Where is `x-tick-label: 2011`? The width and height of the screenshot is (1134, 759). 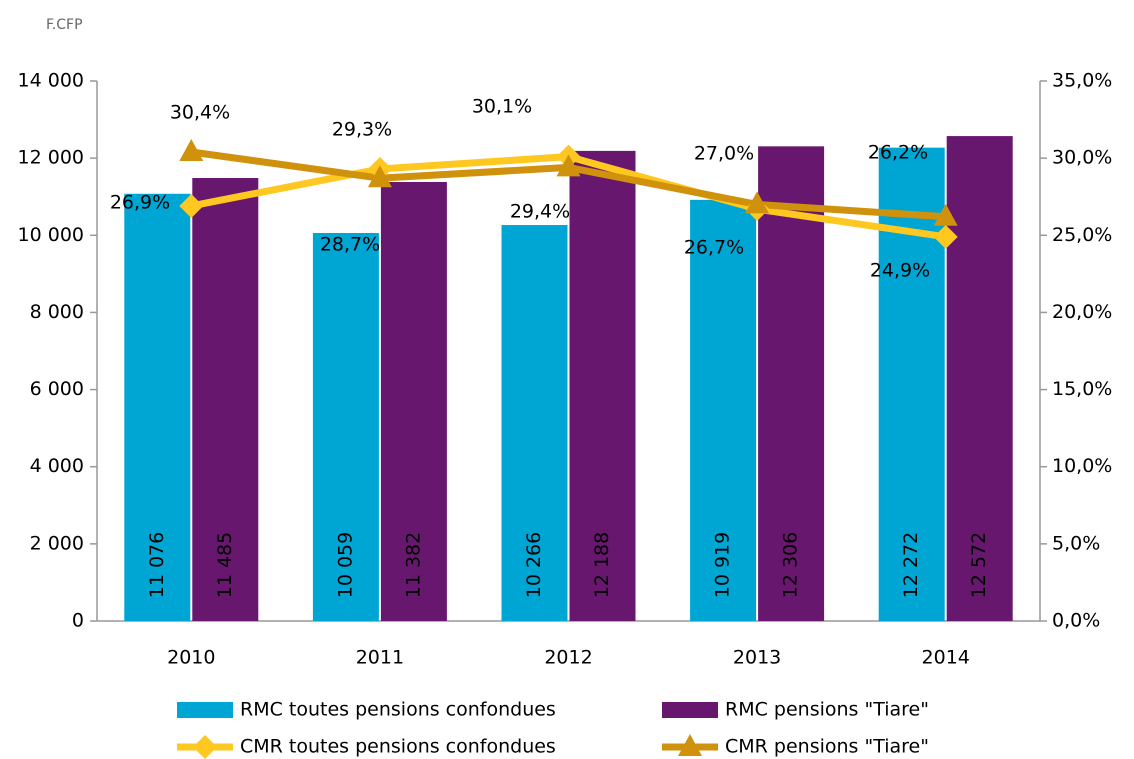
x-tick-label: 2011 is located at coordinates (380, 658).